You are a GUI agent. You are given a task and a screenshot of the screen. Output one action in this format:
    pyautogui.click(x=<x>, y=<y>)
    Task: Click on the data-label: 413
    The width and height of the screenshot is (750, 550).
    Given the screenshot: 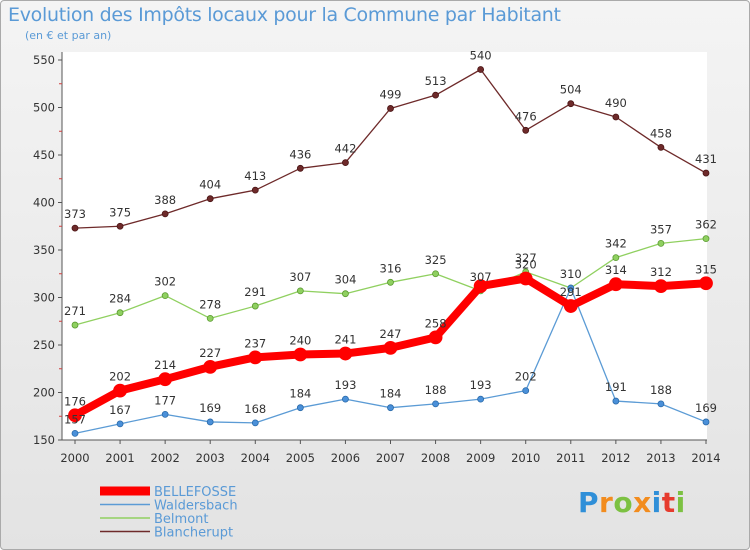 What is the action you would take?
    pyautogui.click(x=255, y=176)
    